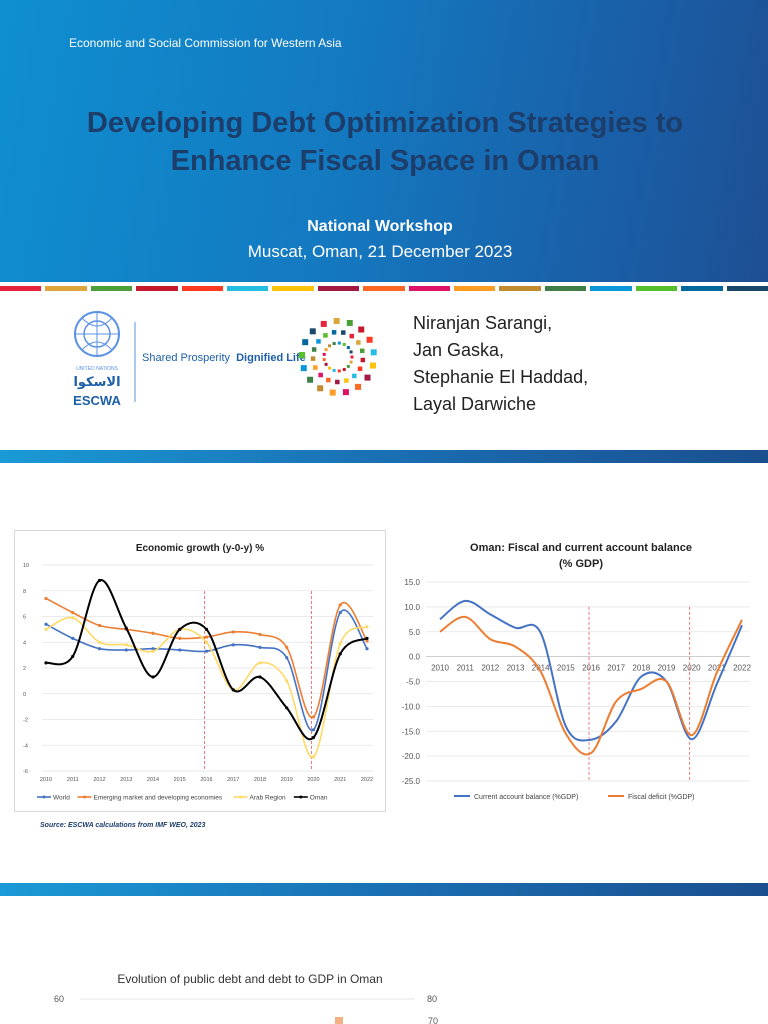 The height and width of the screenshot is (1024, 768). What do you see at coordinates (384, 288) in the screenshot?
I see `sdg-color-stripe` at bounding box center [384, 288].